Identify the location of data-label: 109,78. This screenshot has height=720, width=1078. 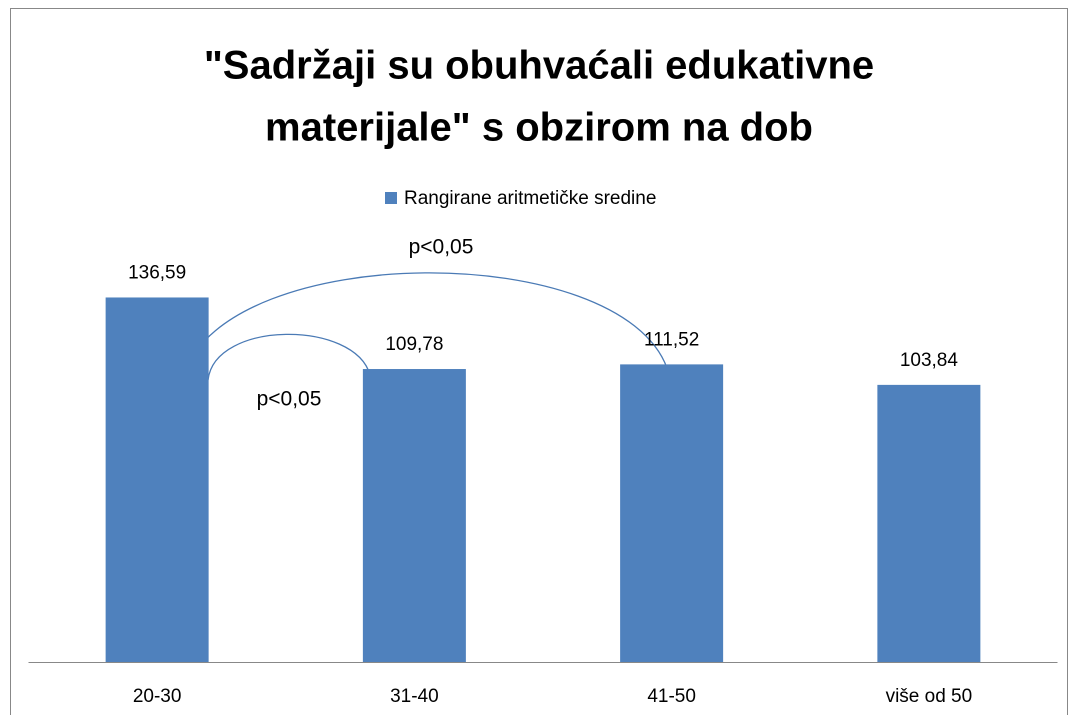
(414, 344).